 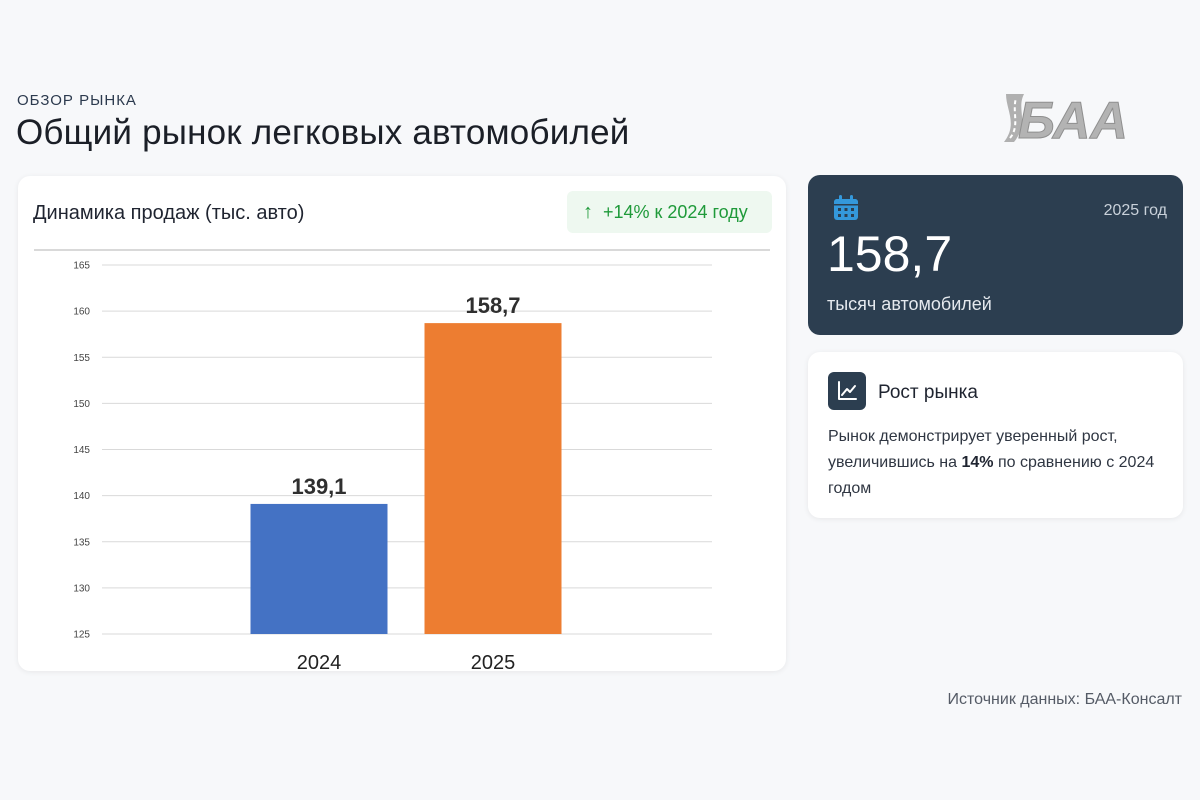 What do you see at coordinates (318, 486) in the screenshot?
I see `bar-value-label: 139,1` at bounding box center [318, 486].